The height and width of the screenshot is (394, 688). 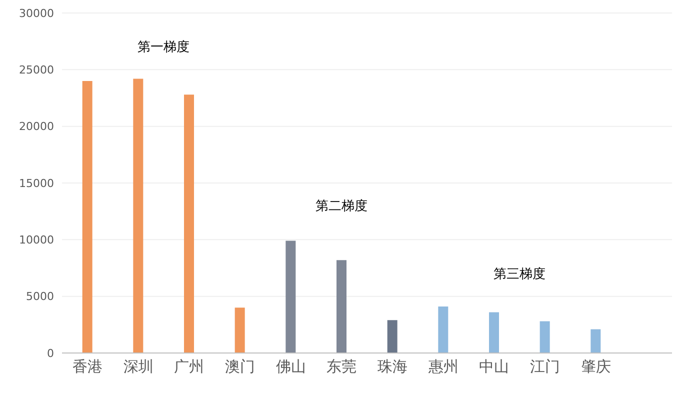 I want to click on x-tick-label: 江门, so click(x=545, y=367).